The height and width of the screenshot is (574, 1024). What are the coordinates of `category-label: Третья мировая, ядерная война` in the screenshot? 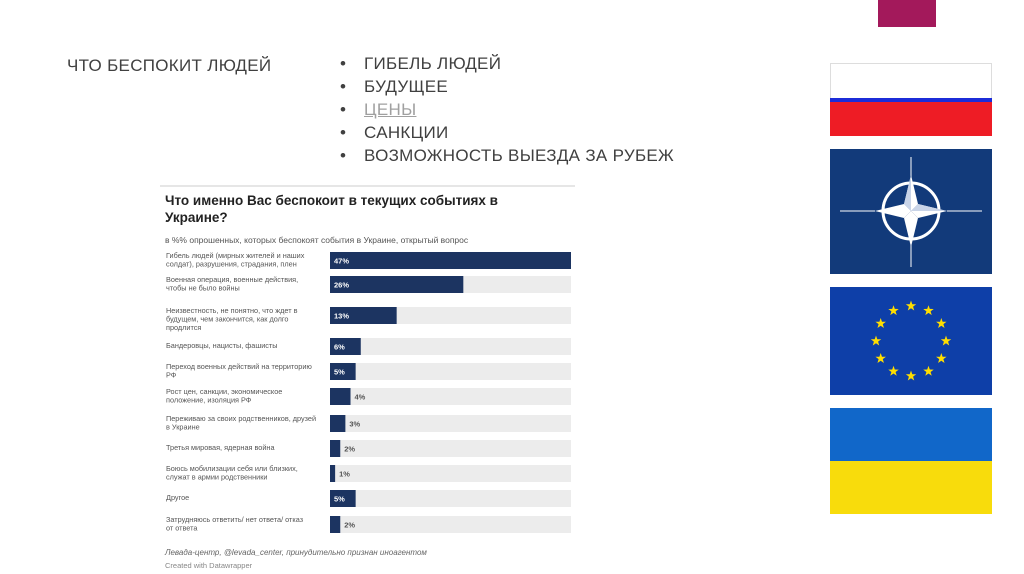 It's located at (220, 447).